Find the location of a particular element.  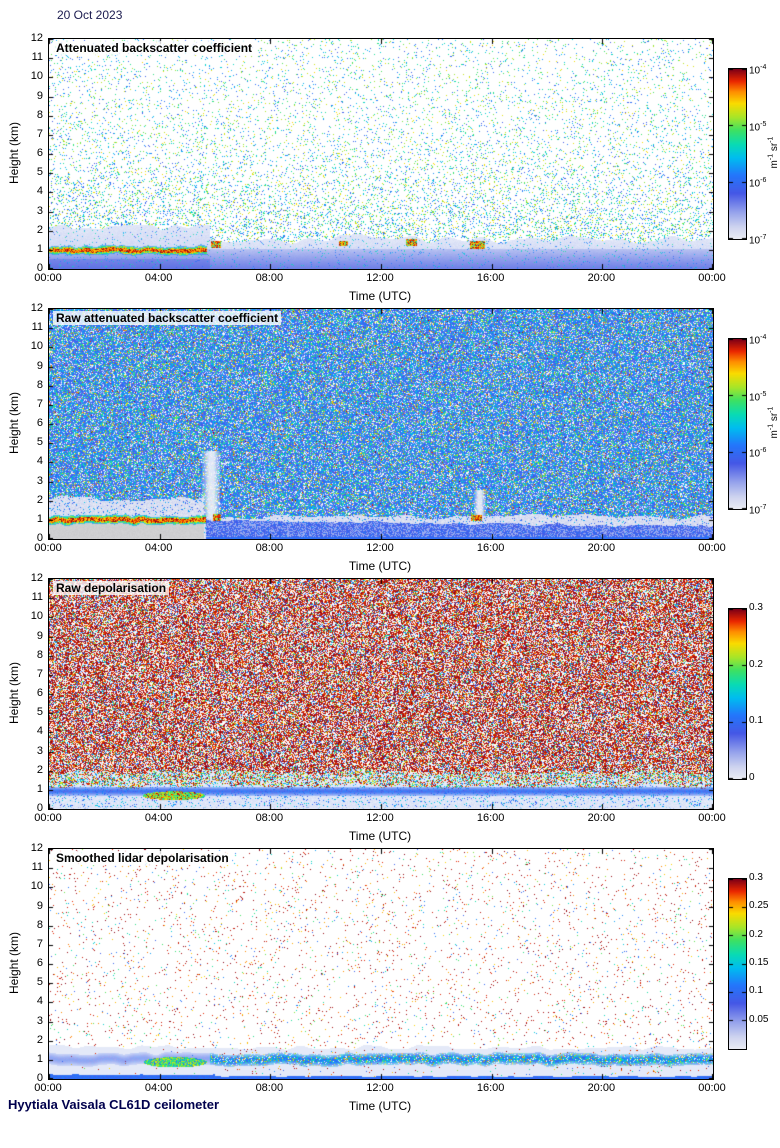

colorbar-canvas-raw-attenuated-backscatter is located at coordinates (737, 424).